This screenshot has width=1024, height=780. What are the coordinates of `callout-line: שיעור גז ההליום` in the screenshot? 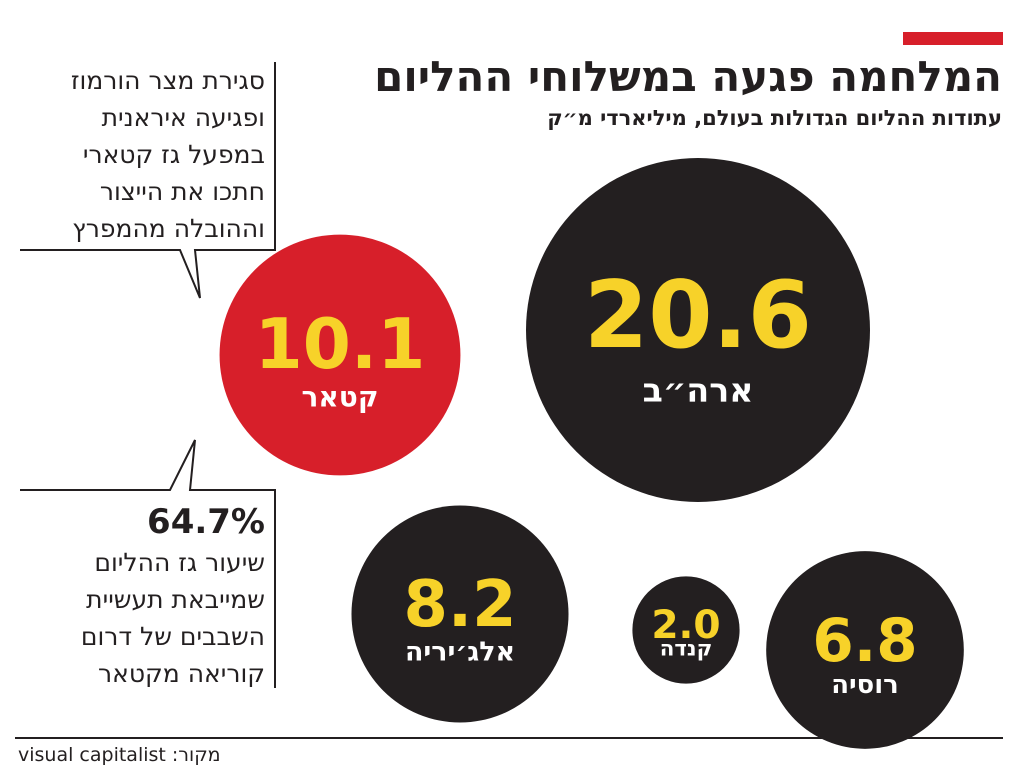 It's located at (179, 562).